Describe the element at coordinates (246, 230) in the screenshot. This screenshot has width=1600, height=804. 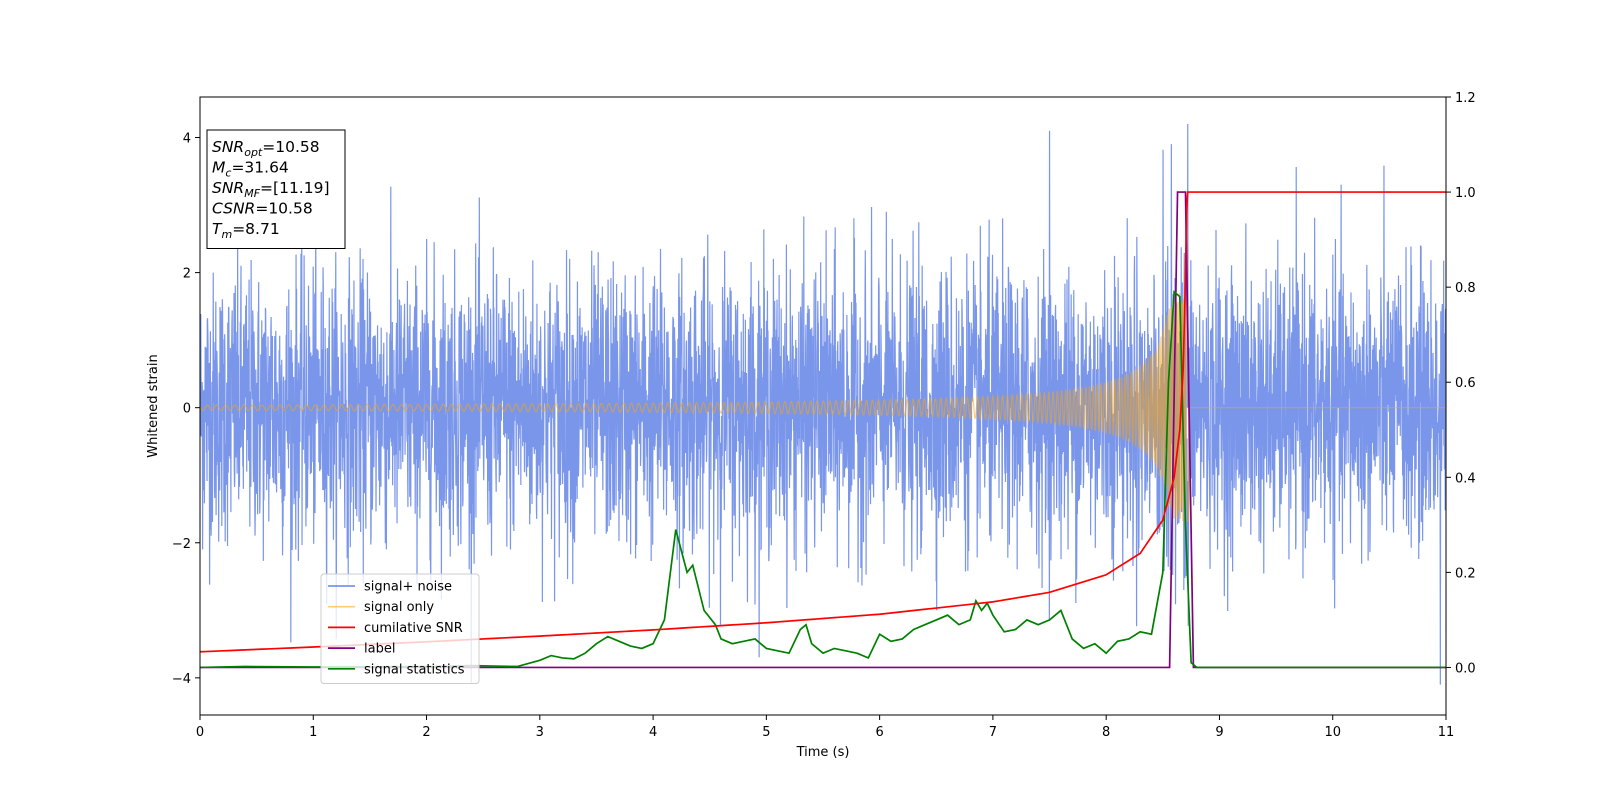
I see `info-box-line: Tm=8.71` at that location.